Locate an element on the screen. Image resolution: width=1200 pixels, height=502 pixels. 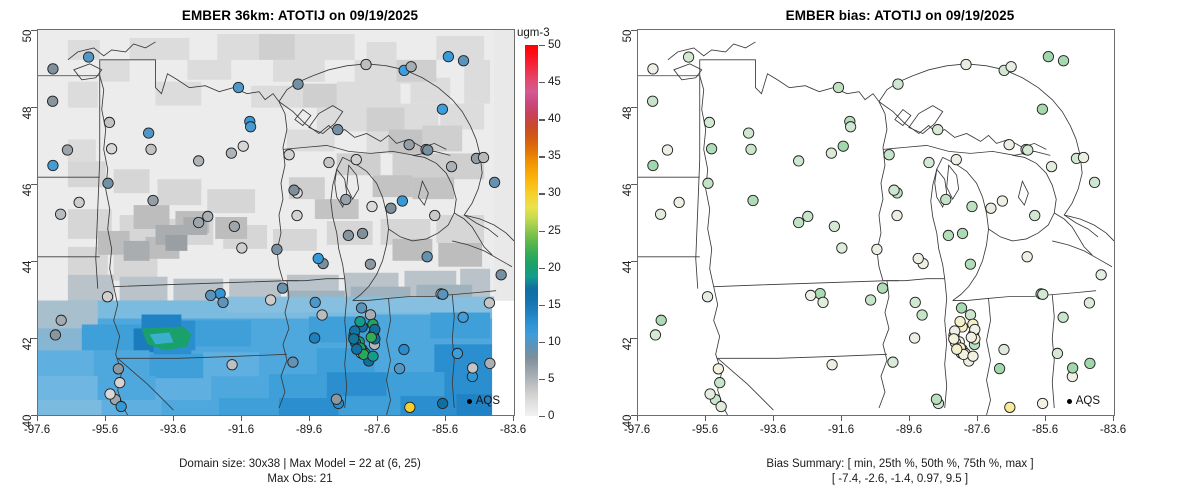
ytick-label: 42 is located at coordinates (628, 344).